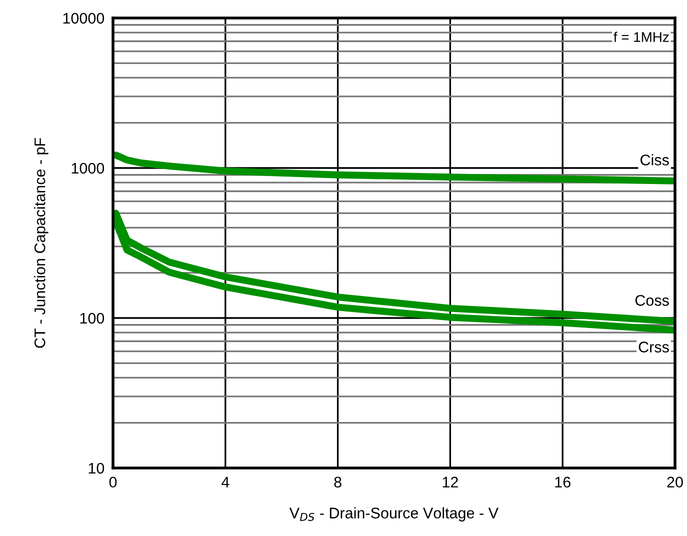  What do you see at coordinates (641, 37) in the screenshot?
I see `annotation: f = 1MHz` at bounding box center [641, 37].